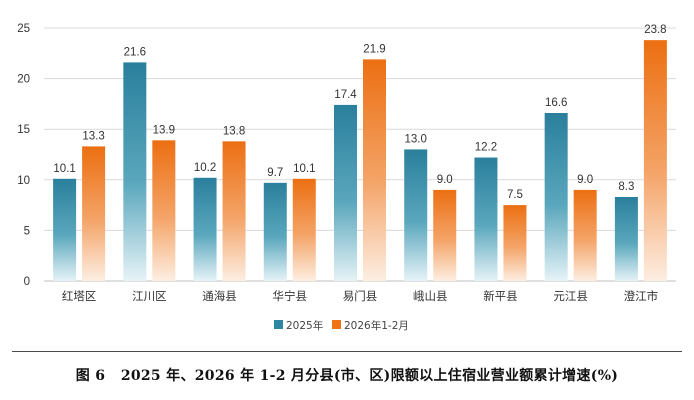  What do you see at coordinates (23, 29) in the screenshot?
I see `y-tick-label: 25` at bounding box center [23, 29].